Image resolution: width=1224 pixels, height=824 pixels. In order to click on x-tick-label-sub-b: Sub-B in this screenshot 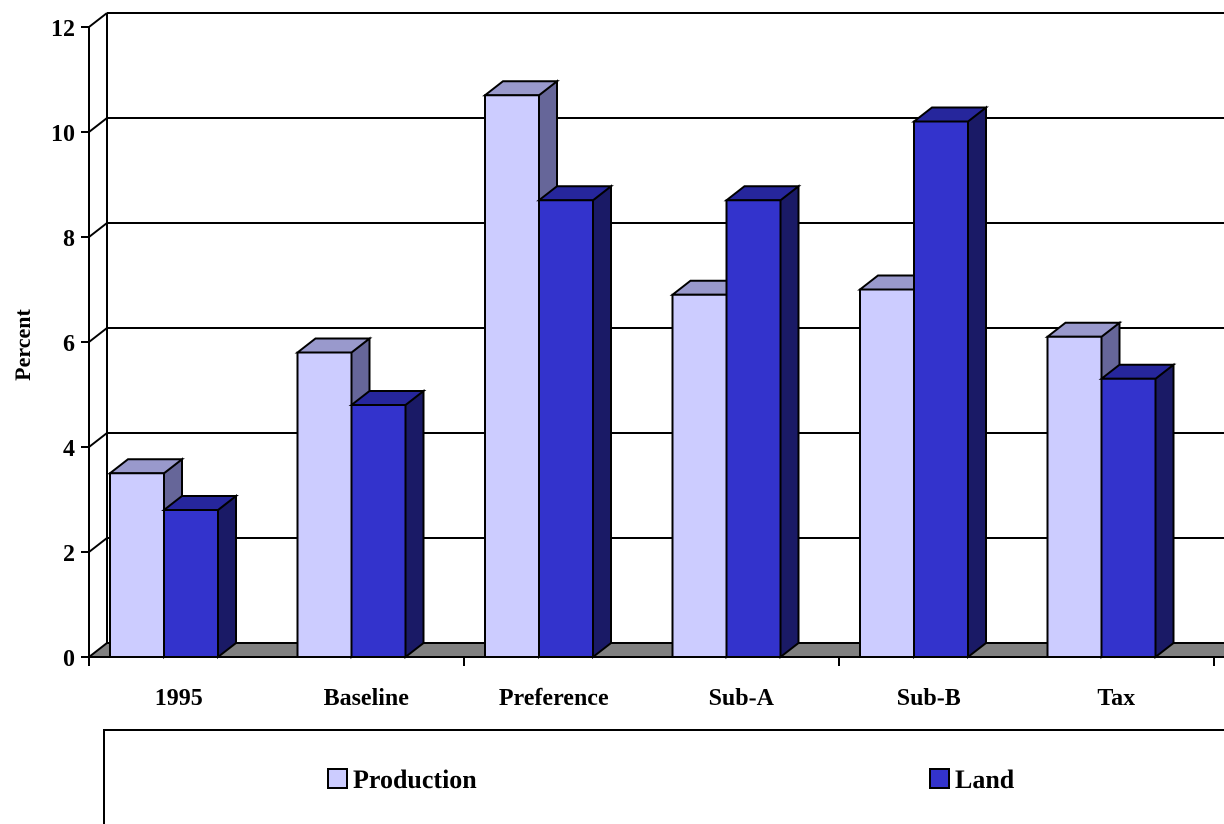, I will do `click(929, 698)`.